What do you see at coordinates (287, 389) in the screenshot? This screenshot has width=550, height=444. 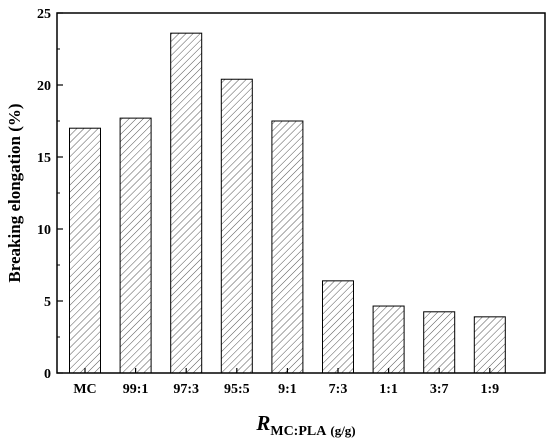 I see `x-tick-label: 9:1` at bounding box center [287, 389].